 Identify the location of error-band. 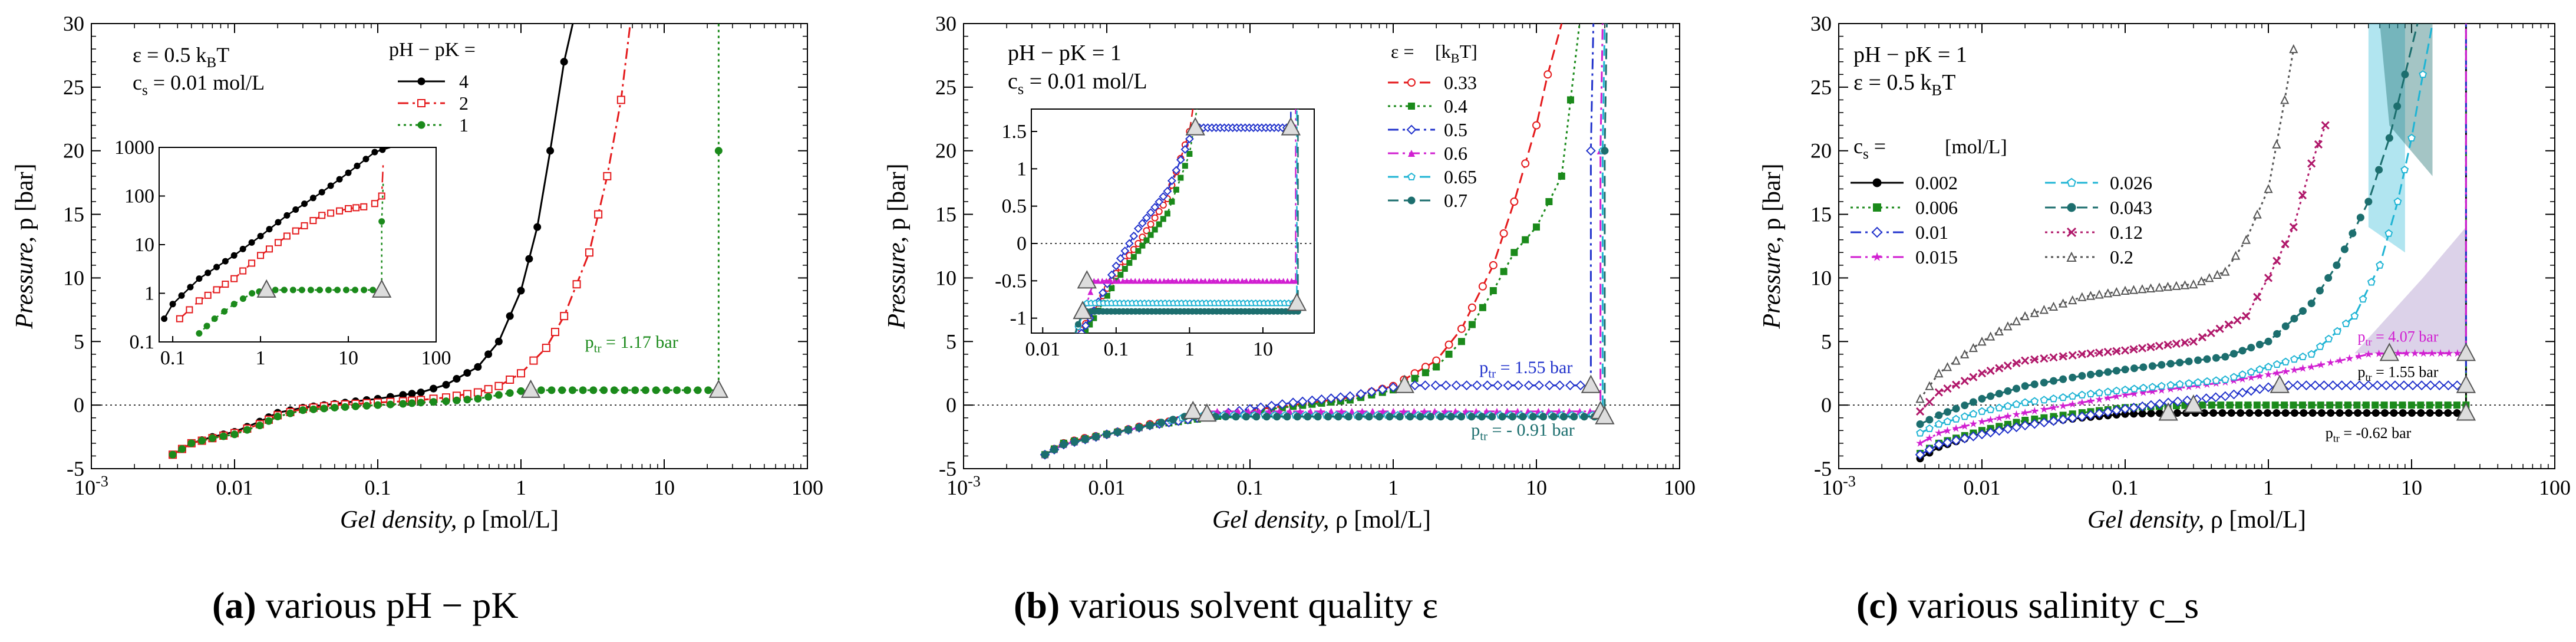
(2410, 290).